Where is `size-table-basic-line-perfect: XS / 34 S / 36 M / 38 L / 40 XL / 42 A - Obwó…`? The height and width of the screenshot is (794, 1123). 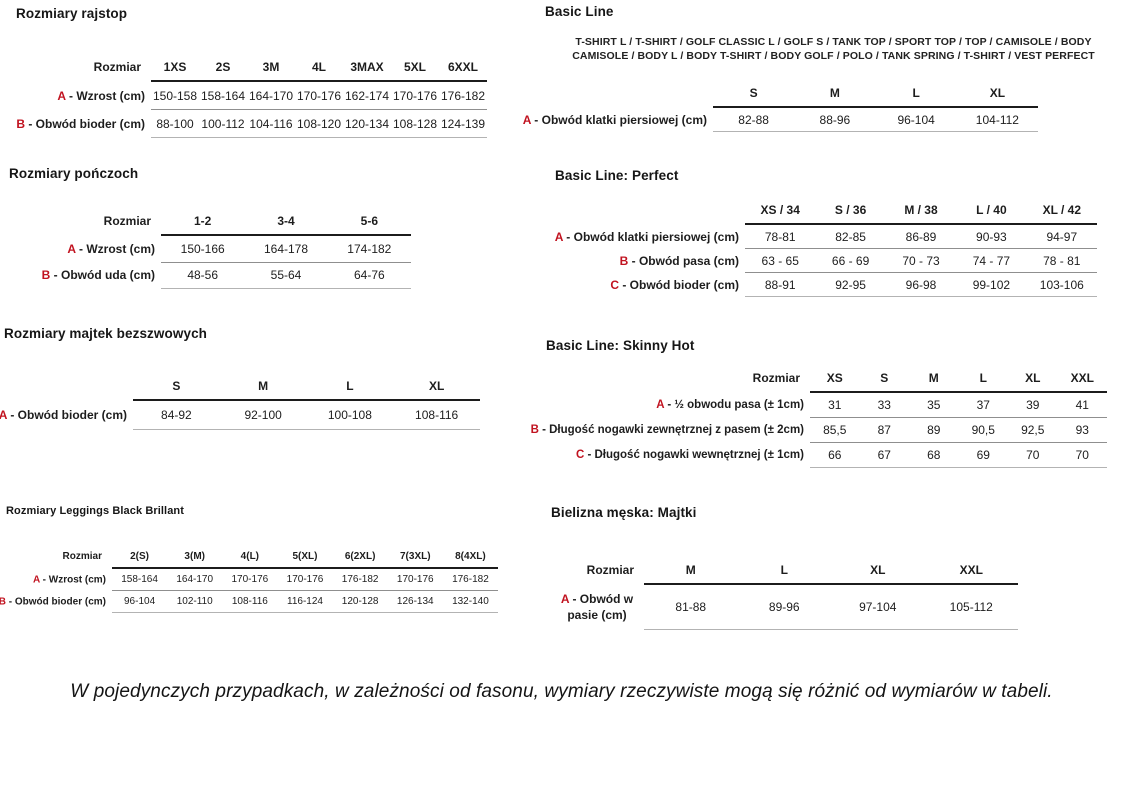
size-table-basic-line-perfect: XS / 34 S / 36 M / 38 L / 40 XL / 42 A - Obwó… is located at coordinates (826, 249).